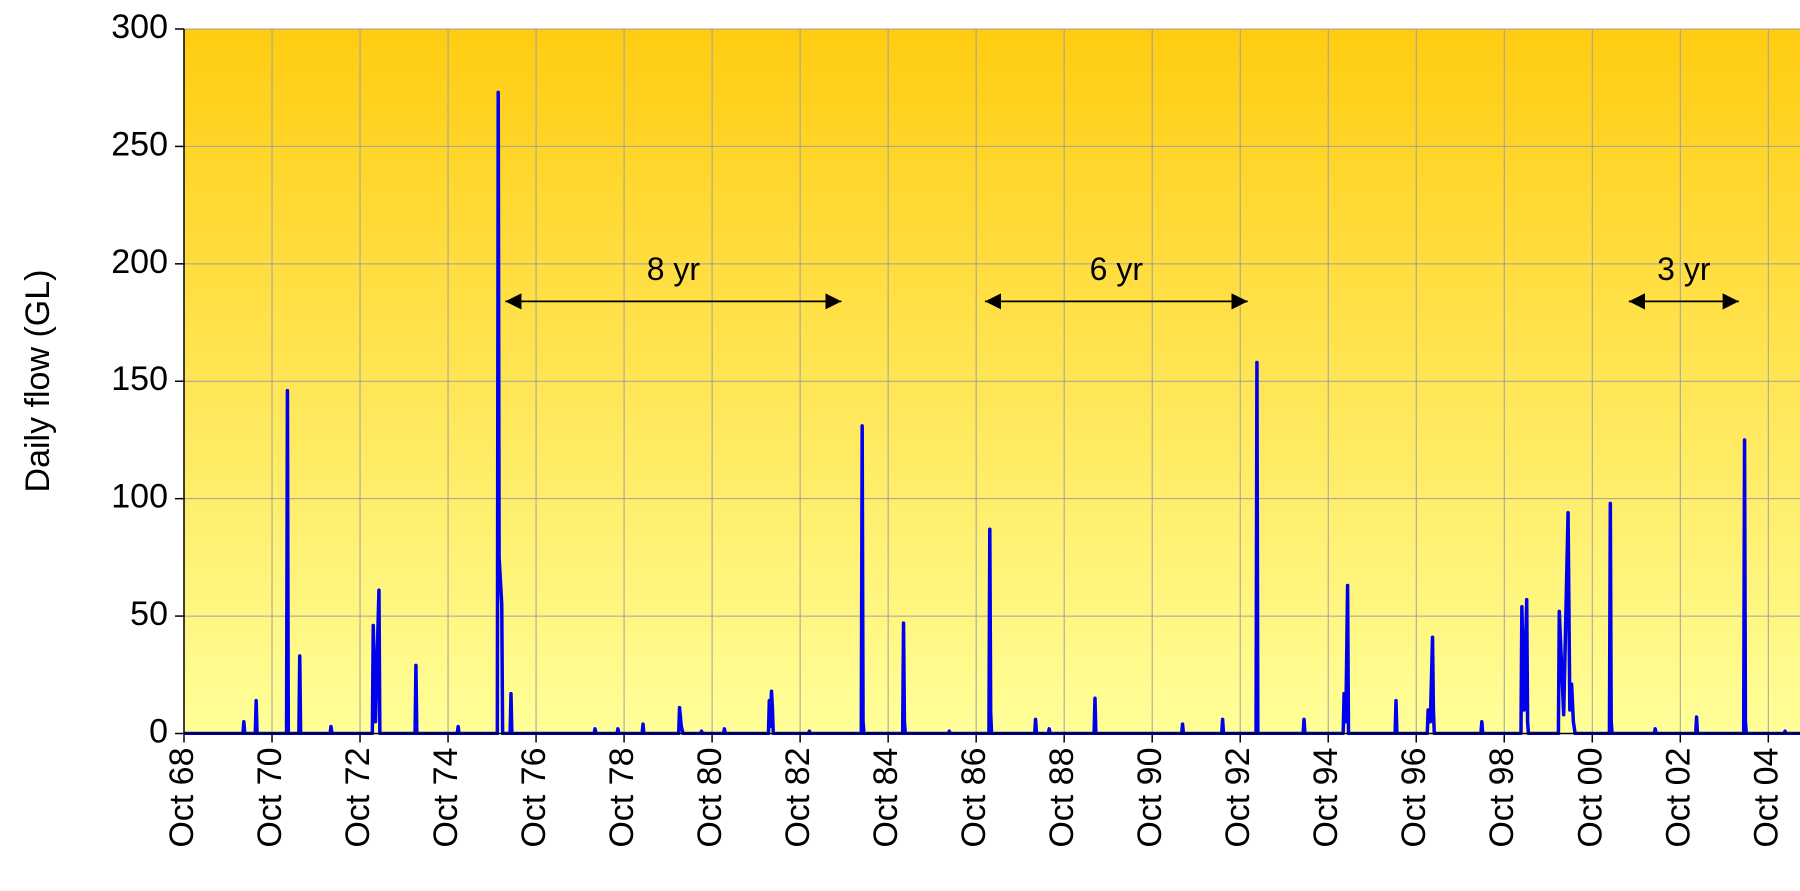  What do you see at coordinates (358, 798) in the screenshot?
I see `x-tick-label: Oct 72` at bounding box center [358, 798].